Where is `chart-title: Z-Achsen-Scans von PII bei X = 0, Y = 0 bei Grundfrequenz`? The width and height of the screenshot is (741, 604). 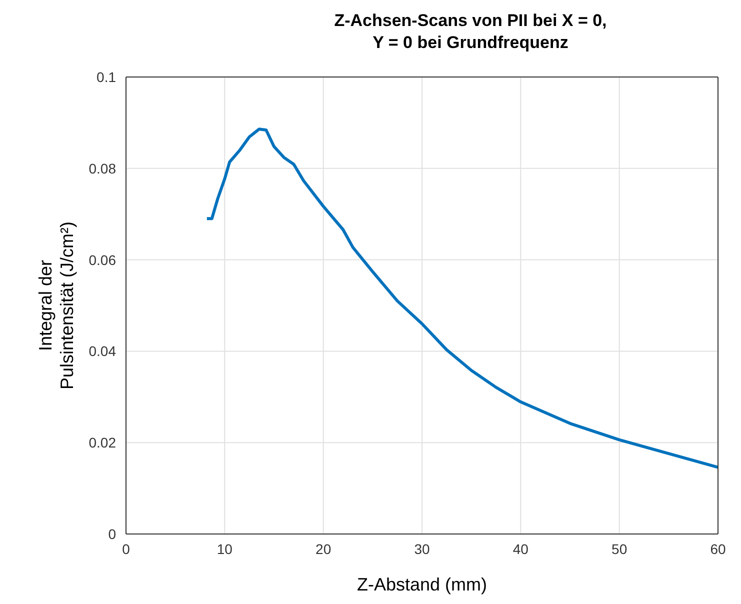
chart-title: Z-Achsen-Scans von PII bei X = 0, Y = 0 bei Grundfrequenz is located at coordinates (470, 32).